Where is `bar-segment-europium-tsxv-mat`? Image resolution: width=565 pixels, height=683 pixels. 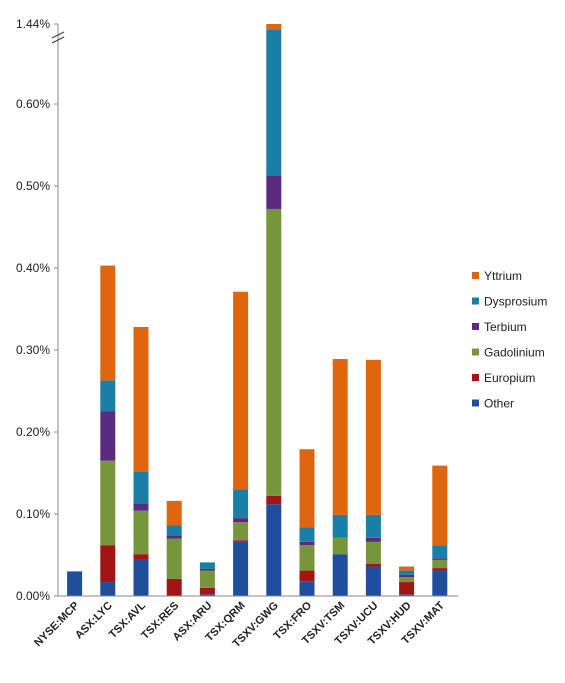
bar-segment-europium-tsxv-mat is located at coordinates (440, 569).